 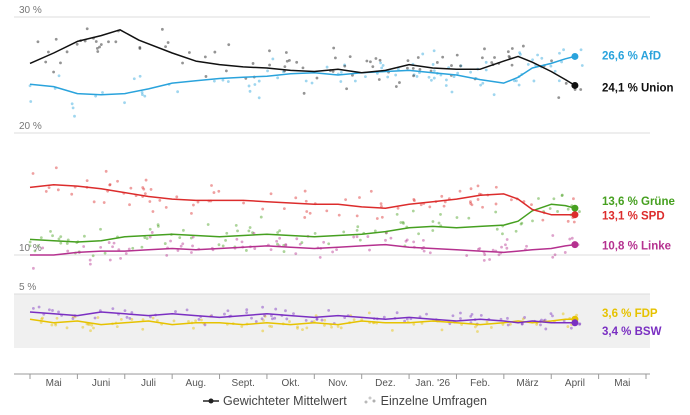 What do you see at coordinates (302, 223) in the screenshot?
I see `trend-line-grüne` at bounding box center [302, 223].